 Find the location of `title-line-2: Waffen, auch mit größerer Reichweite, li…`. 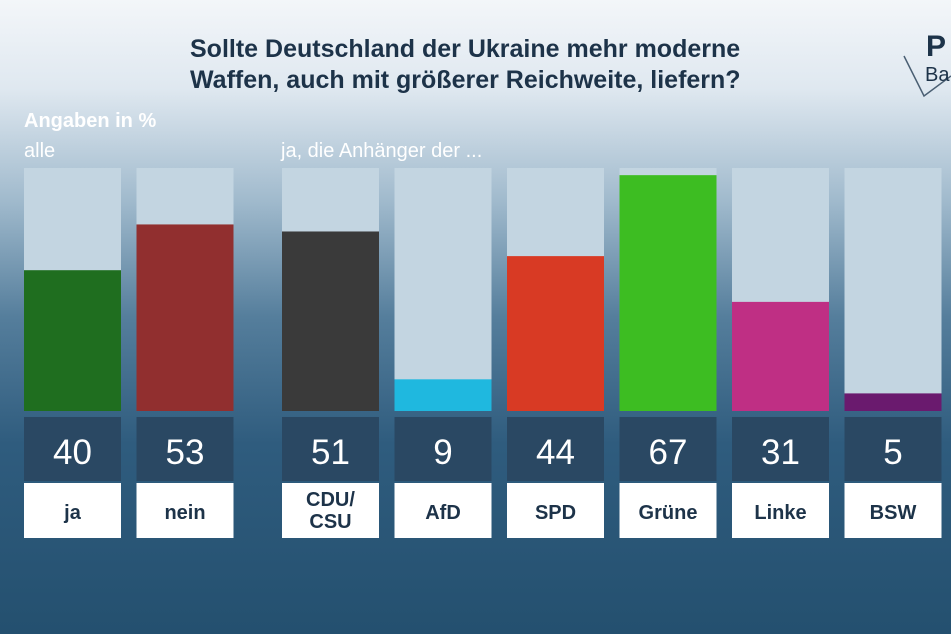

title-line-2: Waffen, auch mit größerer Reichweite, li… is located at coordinates (465, 80).